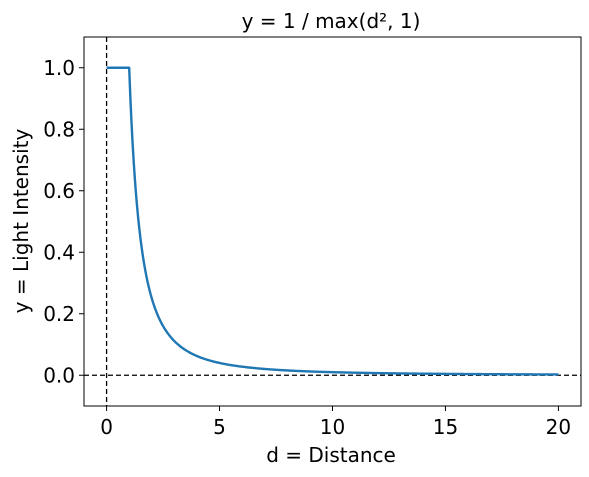 The image size is (589, 477). I want to click on x-tick-label: 10, so click(332, 427).